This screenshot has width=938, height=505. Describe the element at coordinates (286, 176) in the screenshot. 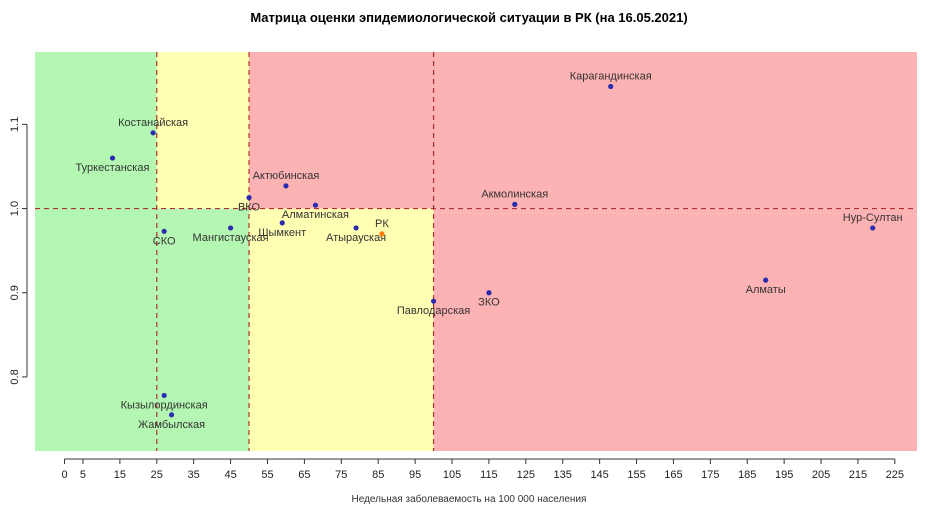

I see `point-label: Актюбинская` at that location.